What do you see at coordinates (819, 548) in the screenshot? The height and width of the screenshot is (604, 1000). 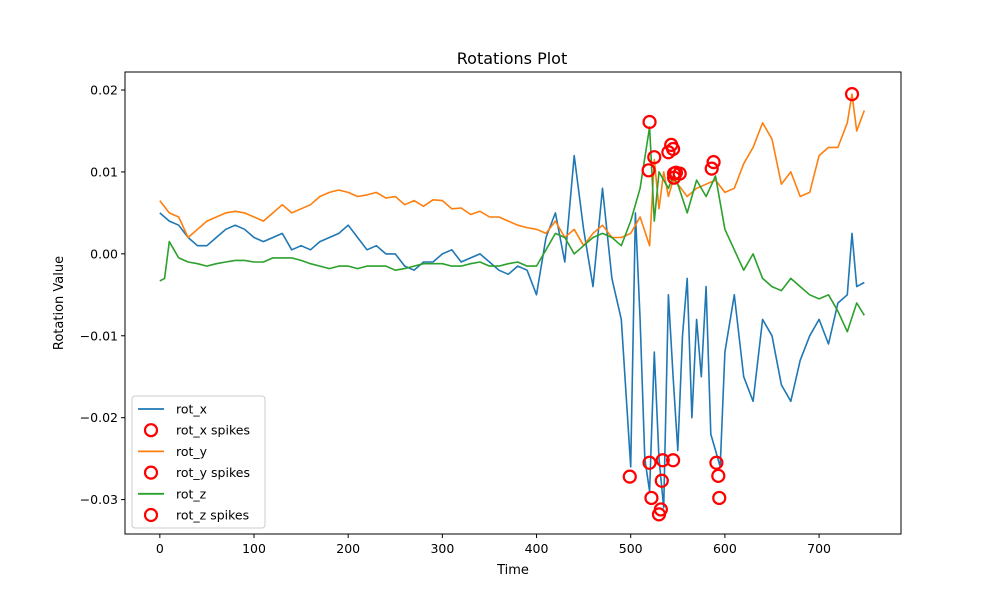 I see `x-tick-label: 700` at bounding box center [819, 548].